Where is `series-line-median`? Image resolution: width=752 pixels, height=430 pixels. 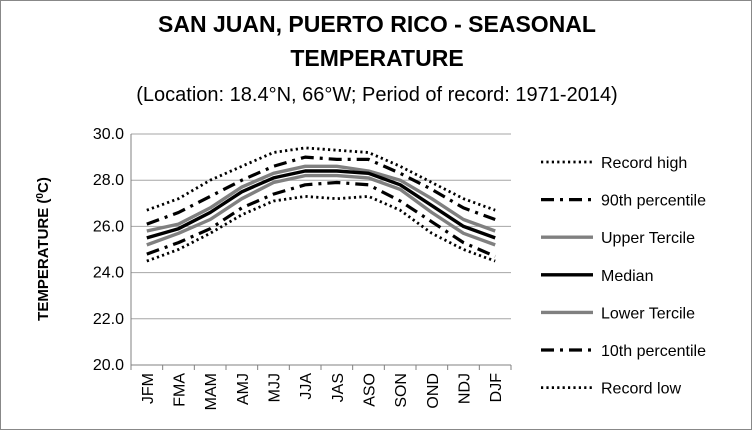 series-line-median is located at coordinates (321, 204).